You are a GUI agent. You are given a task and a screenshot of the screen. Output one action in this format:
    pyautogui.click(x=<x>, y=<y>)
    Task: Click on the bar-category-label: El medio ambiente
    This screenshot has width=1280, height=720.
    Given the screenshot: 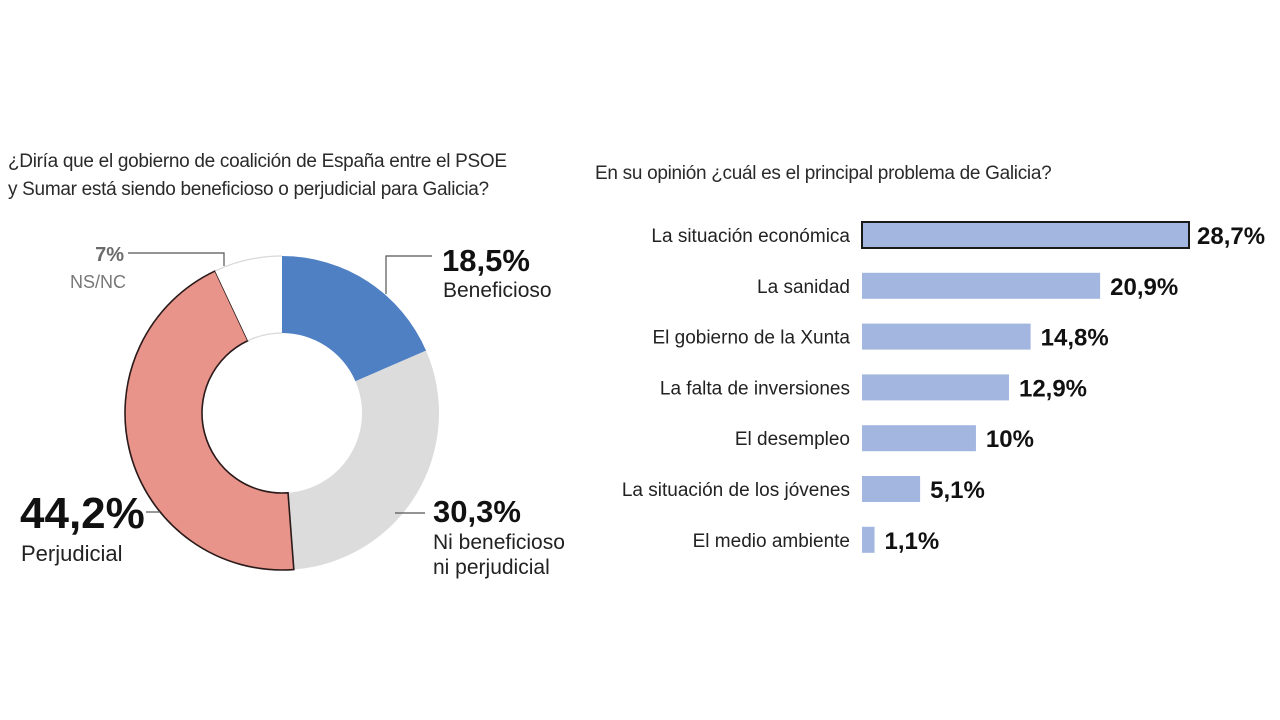 What is the action you would take?
    pyautogui.click(x=771, y=541)
    